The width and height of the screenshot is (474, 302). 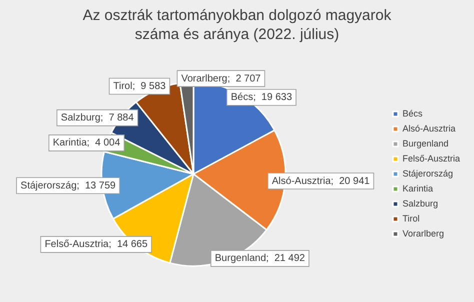 What do you see at coordinates (261, 98) in the screenshot?
I see `data-label: Bécs; 19 633` at bounding box center [261, 98].